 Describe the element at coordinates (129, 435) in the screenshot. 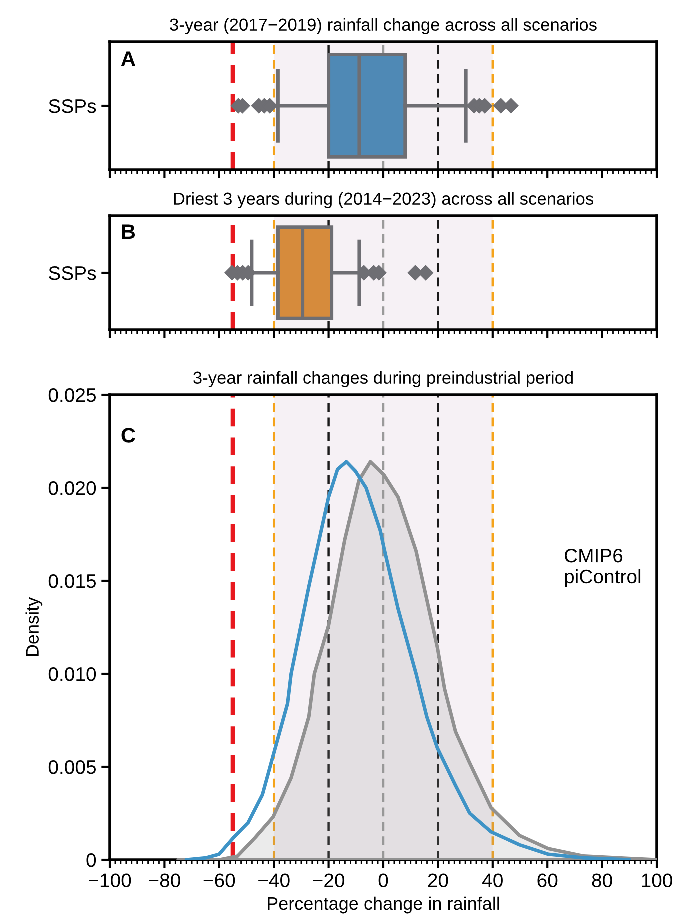

I see `annotation: C` at that location.